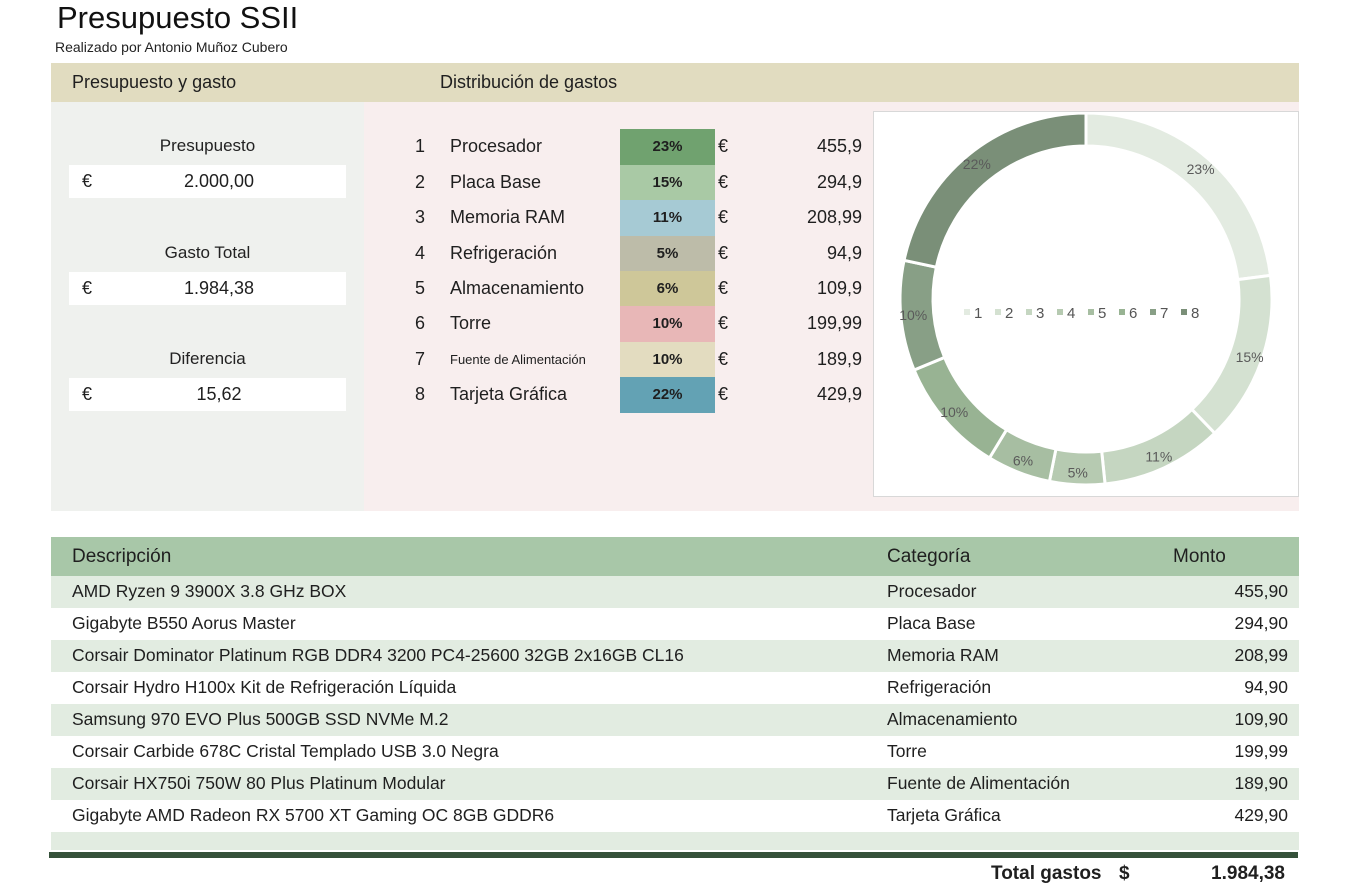 The image size is (1353, 893). What do you see at coordinates (1158, 456) in the screenshot?
I see `donut-data-label: 11%` at bounding box center [1158, 456].